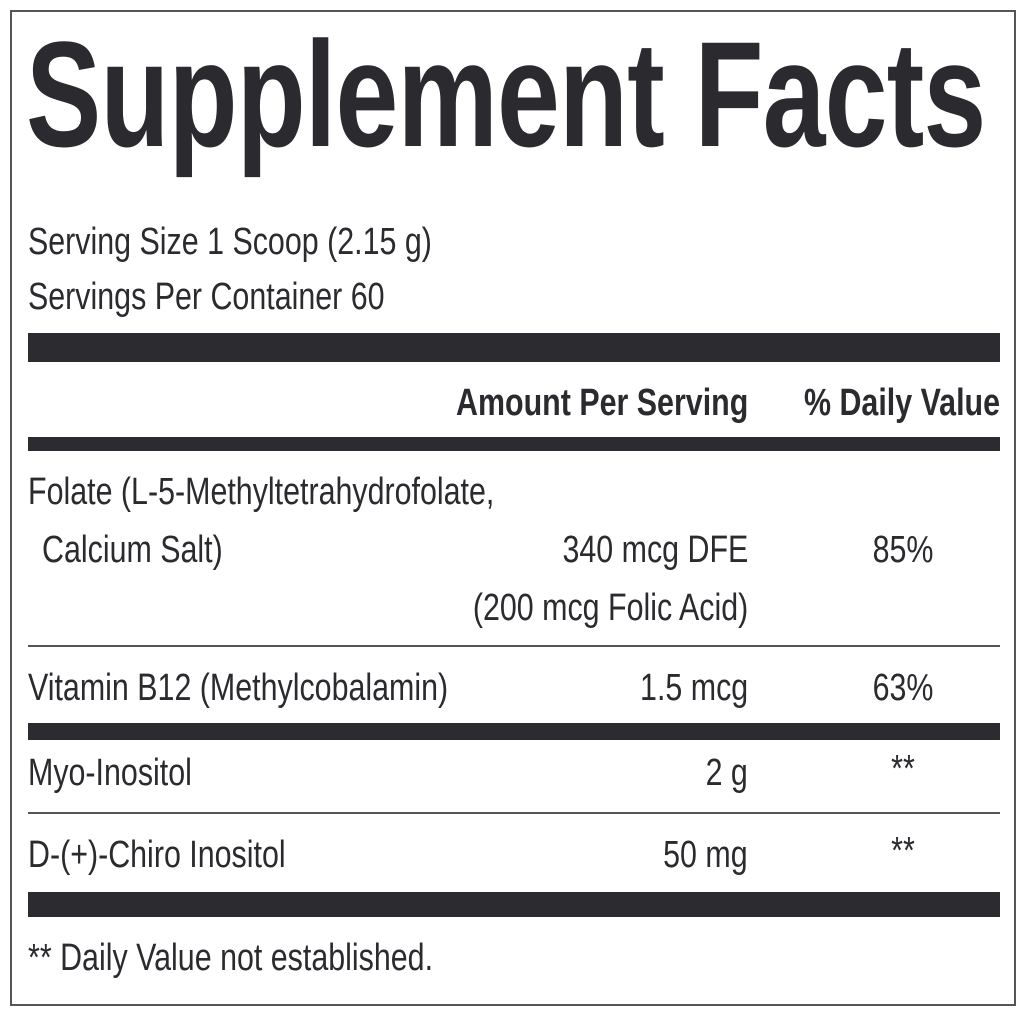 The image size is (1028, 1028). Describe the element at coordinates (901, 403) in the screenshot. I see `header-daily-value: % Daily Value` at that location.